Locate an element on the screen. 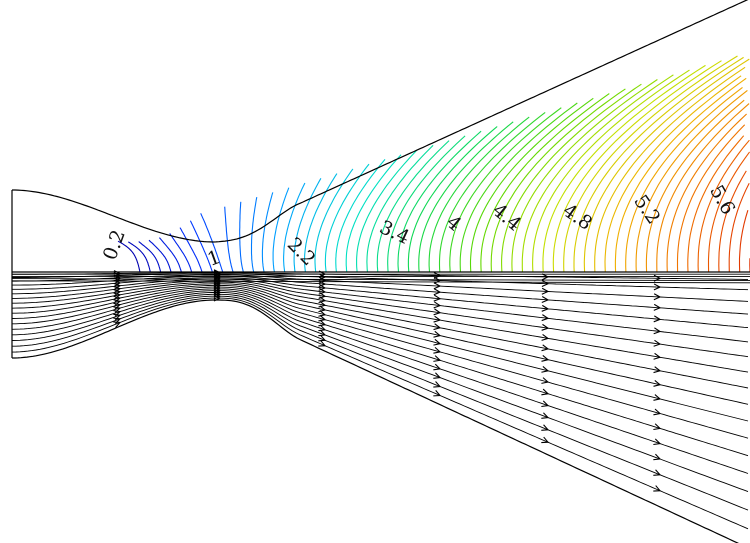  contour-label-5-6: 5.6 is located at coordinates (722, 199).